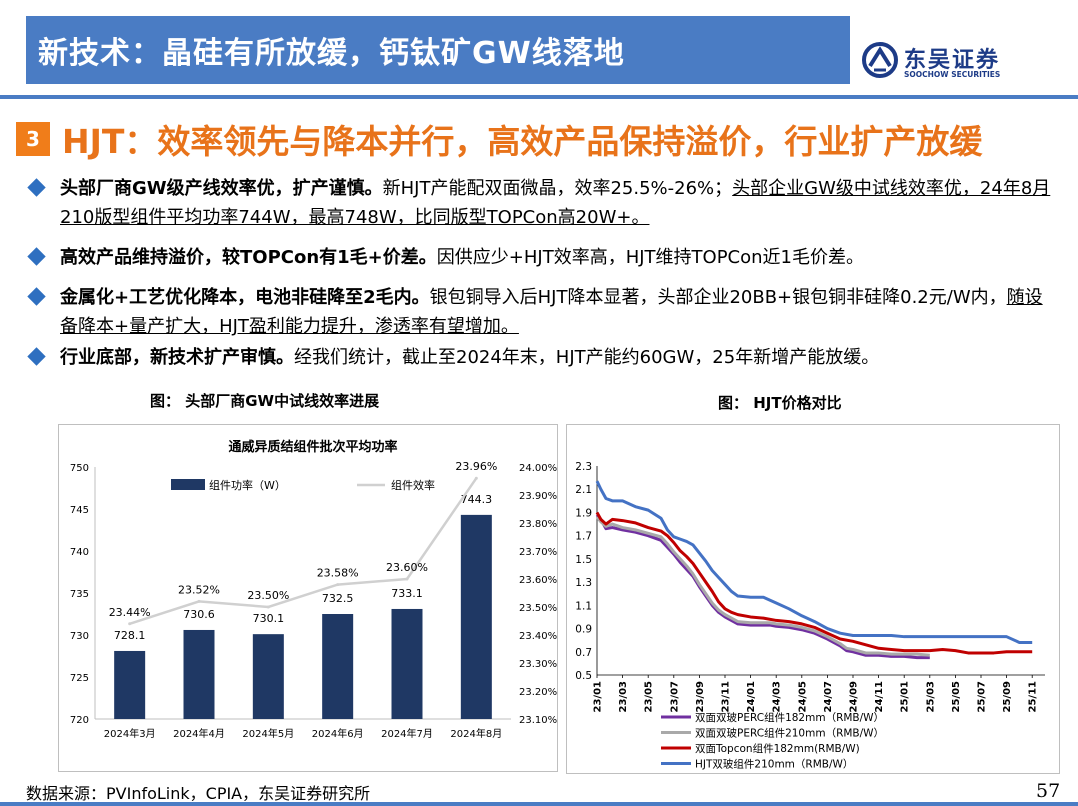 This screenshot has width=1078, height=806. Describe the element at coordinates (476, 466) in the screenshot. I see `efficiency-value-label: 23.96%` at that location.